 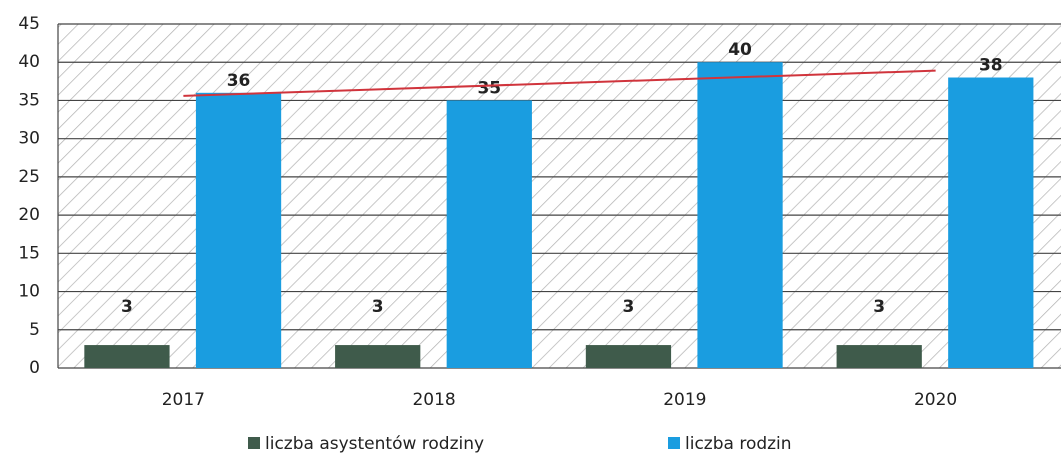 What do you see at coordinates (433, 400) in the screenshot?
I see `x-tick-label: 2018` at bounding box center [433, 400].